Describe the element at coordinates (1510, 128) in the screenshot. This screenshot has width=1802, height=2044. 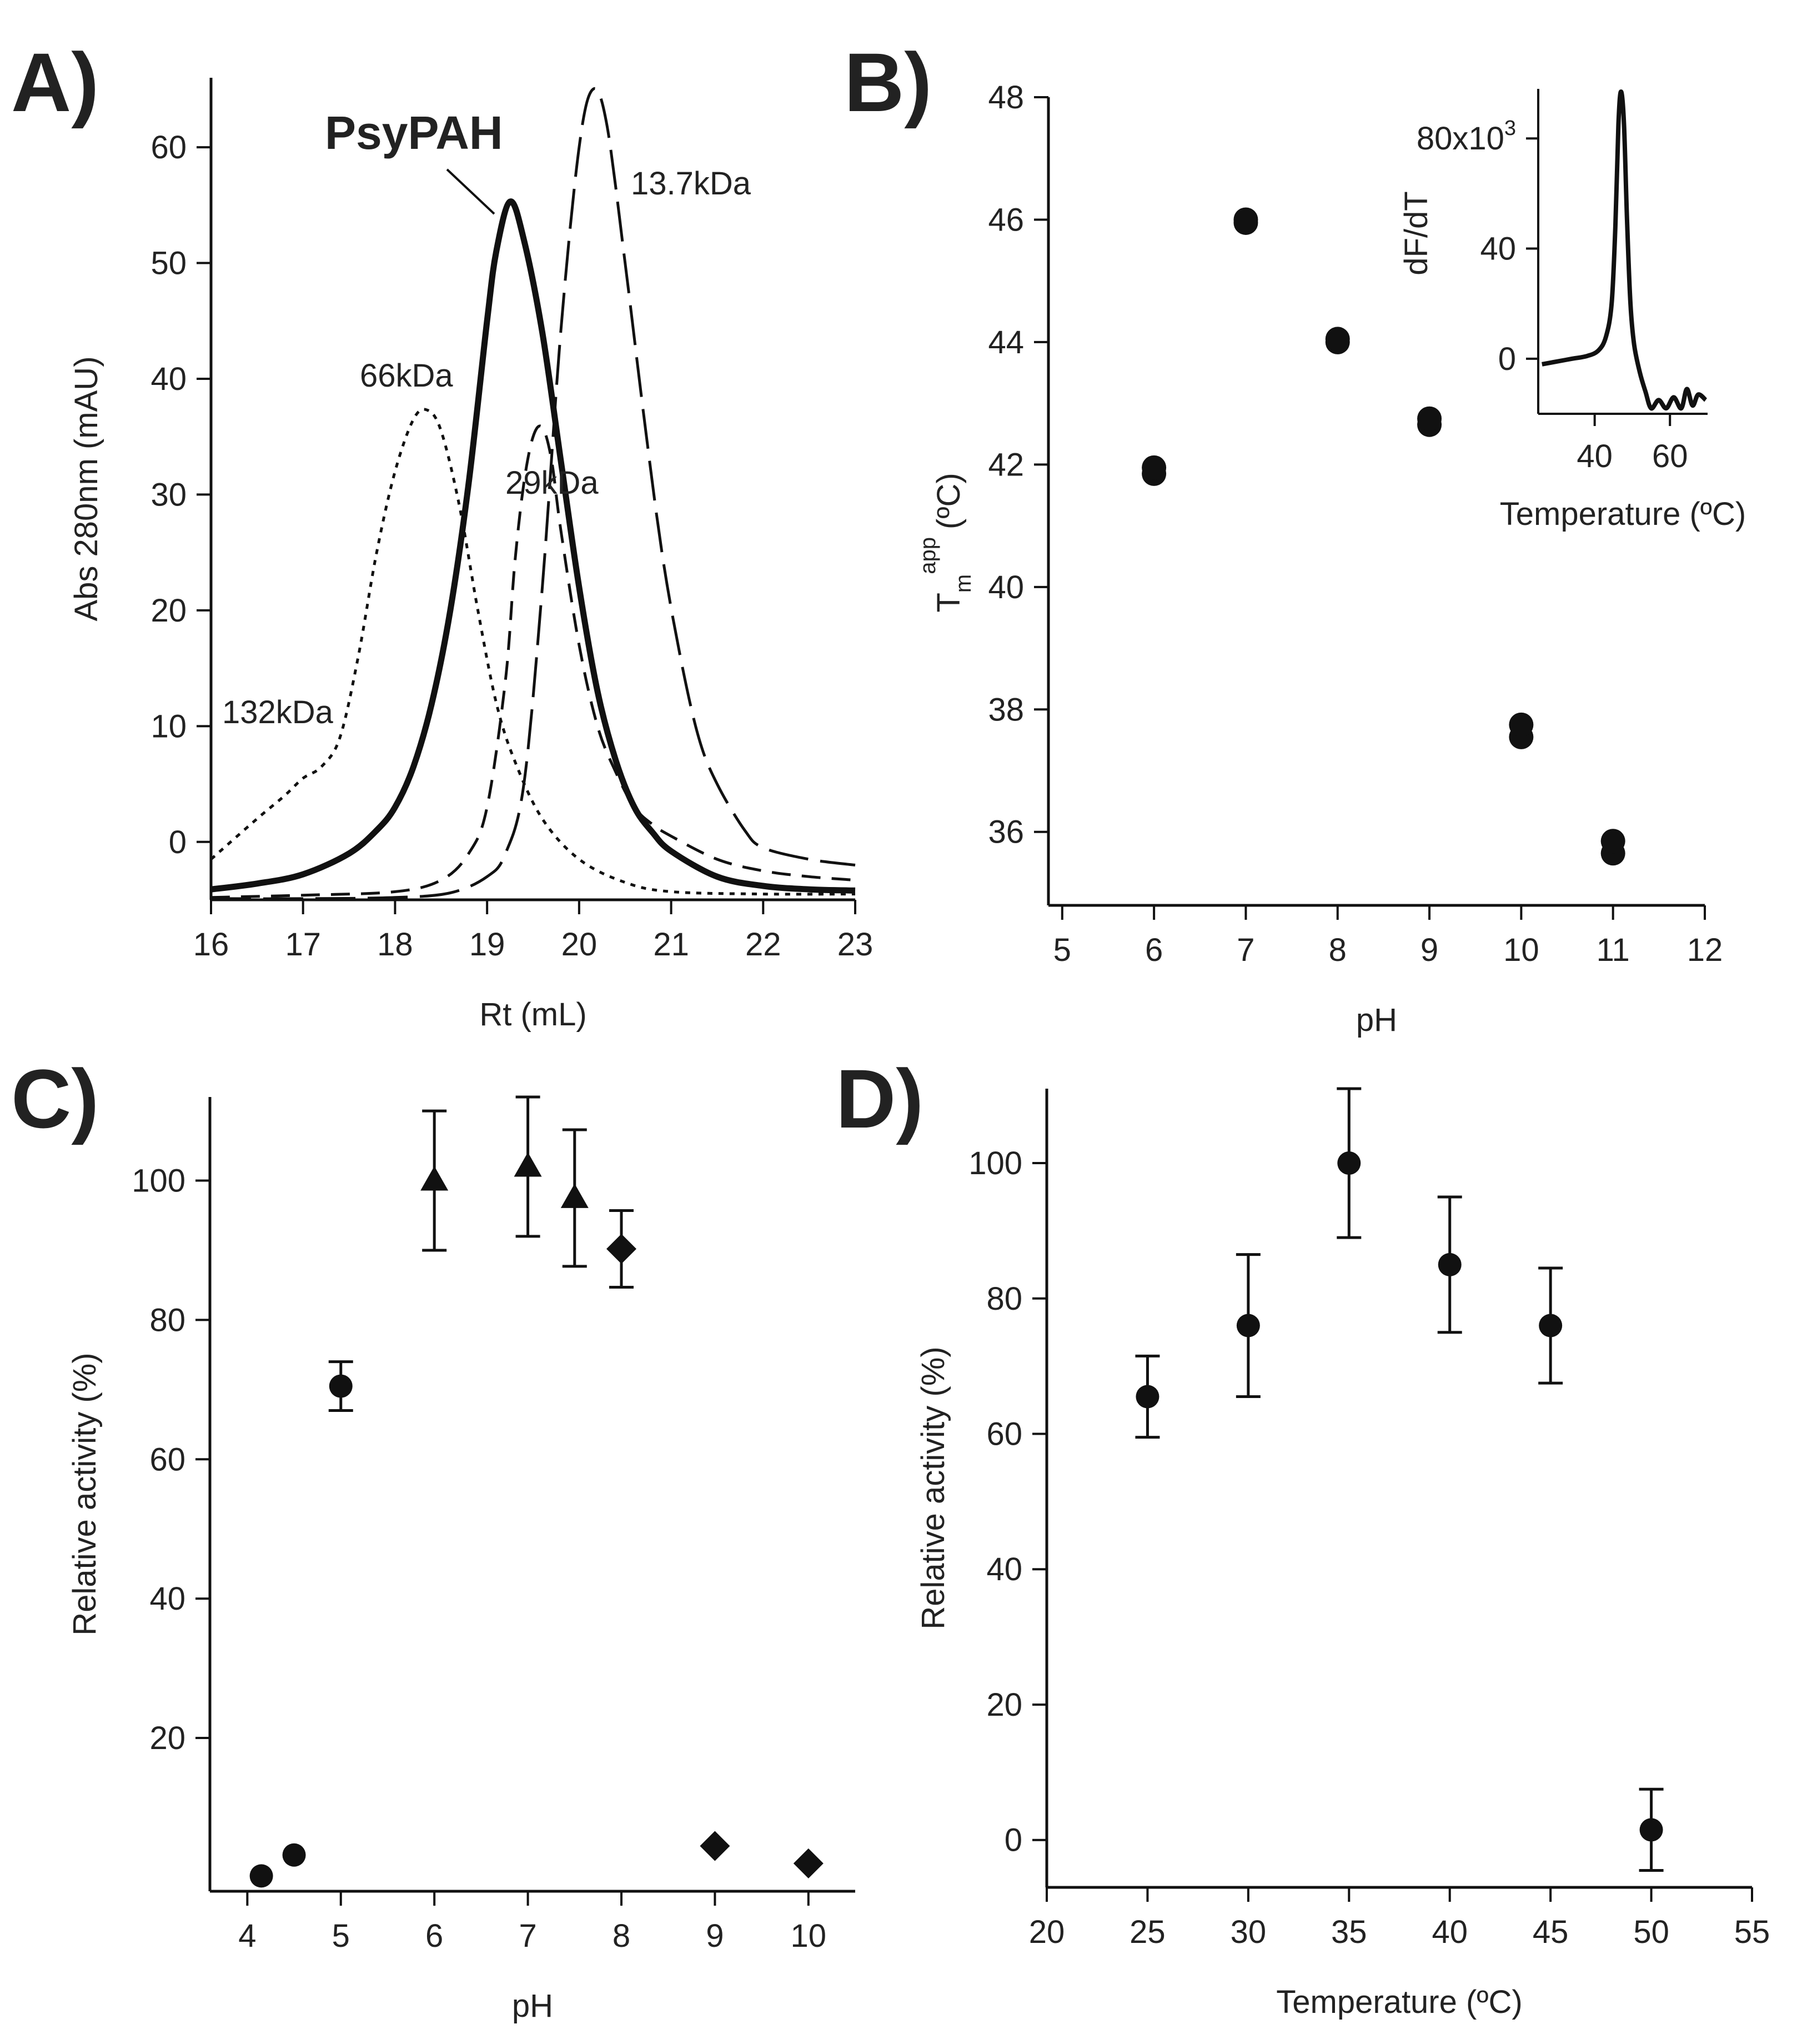
I see `inset-y-tick-label-exponent: 3` at that location.